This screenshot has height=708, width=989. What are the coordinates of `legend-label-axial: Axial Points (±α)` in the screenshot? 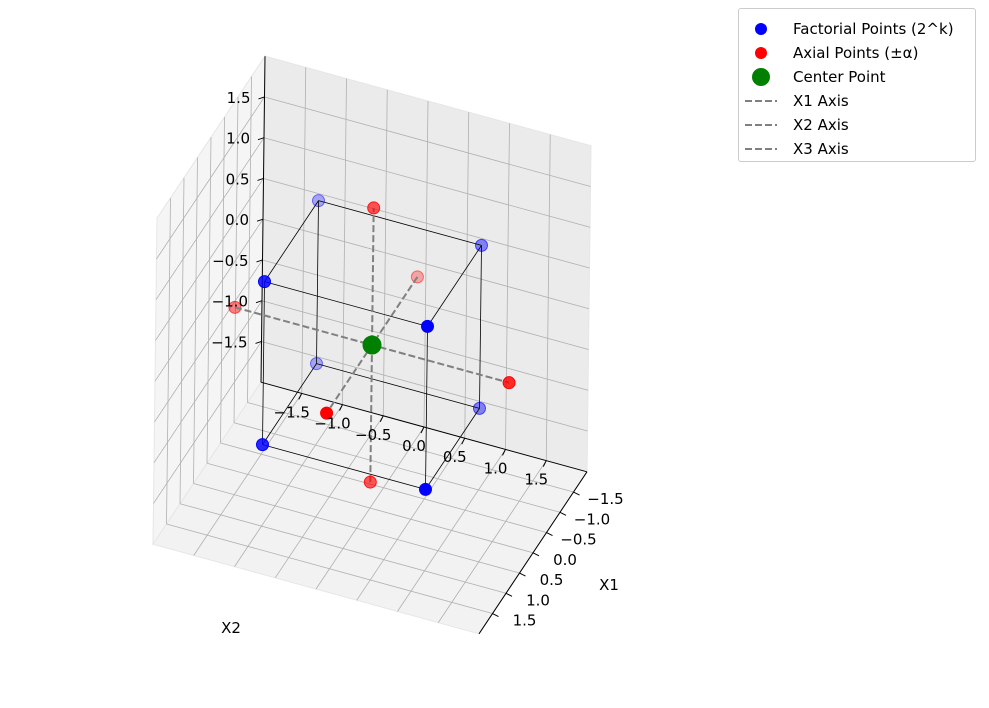 It's located at (856, 53).